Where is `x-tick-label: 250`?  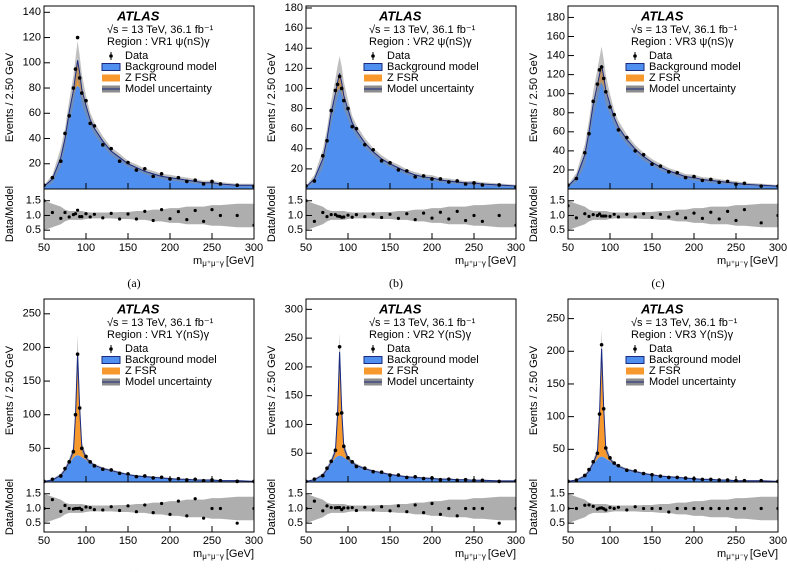 x-tick-label: 250 is located at coordinates (212, 541).